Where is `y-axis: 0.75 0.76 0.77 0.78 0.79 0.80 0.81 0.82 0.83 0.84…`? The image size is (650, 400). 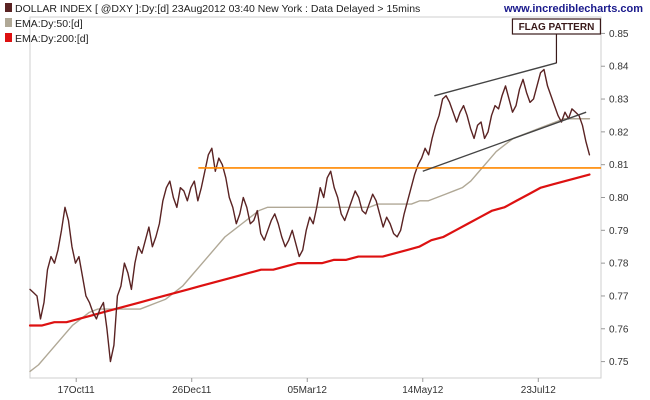 y-axis: 0.75 0.76 0.77 0.78 0.79 0.80 0.81 0.82 0.83 0.84… is located at coordinates (615, 198).